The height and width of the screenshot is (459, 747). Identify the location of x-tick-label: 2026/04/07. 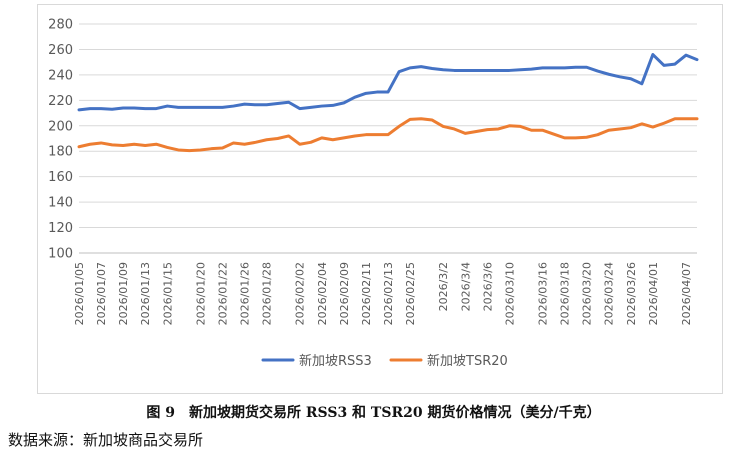
(686, 293).